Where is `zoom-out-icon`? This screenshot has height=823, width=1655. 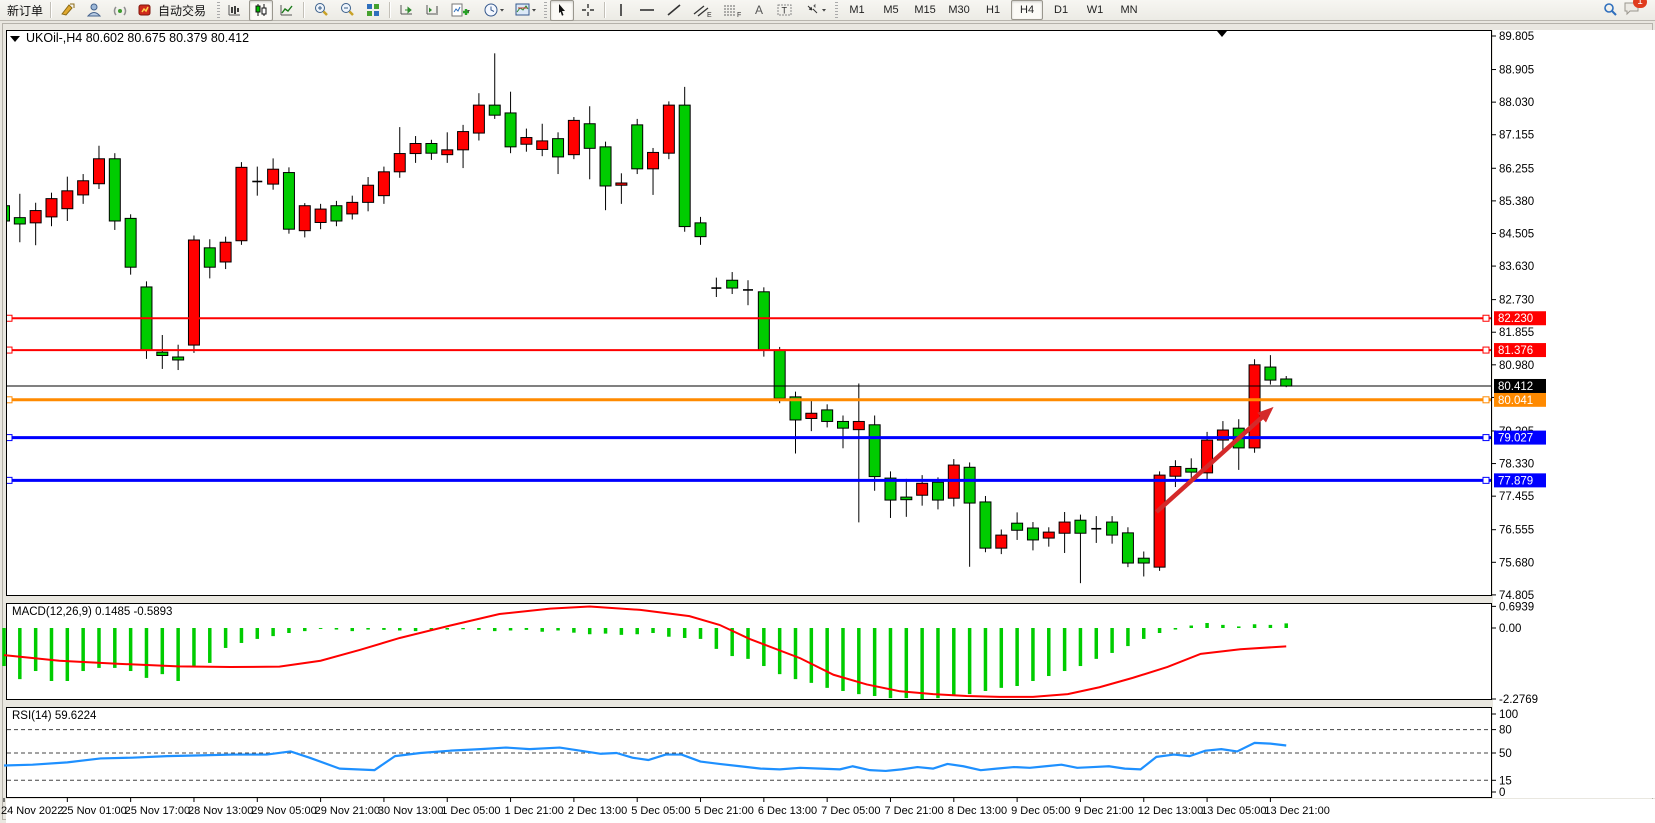 zoom-out-icon is located at coordinates (347, 10).